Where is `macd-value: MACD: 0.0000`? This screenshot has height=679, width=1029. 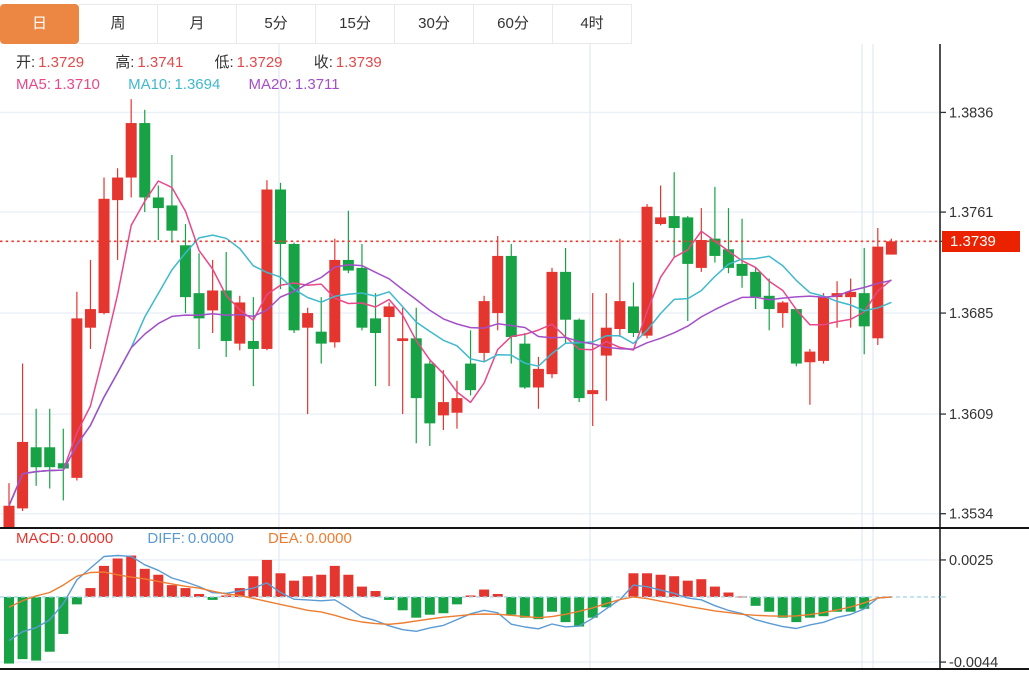 macd-value: MACD: 0.0000 is located at coordinates (65, 538).